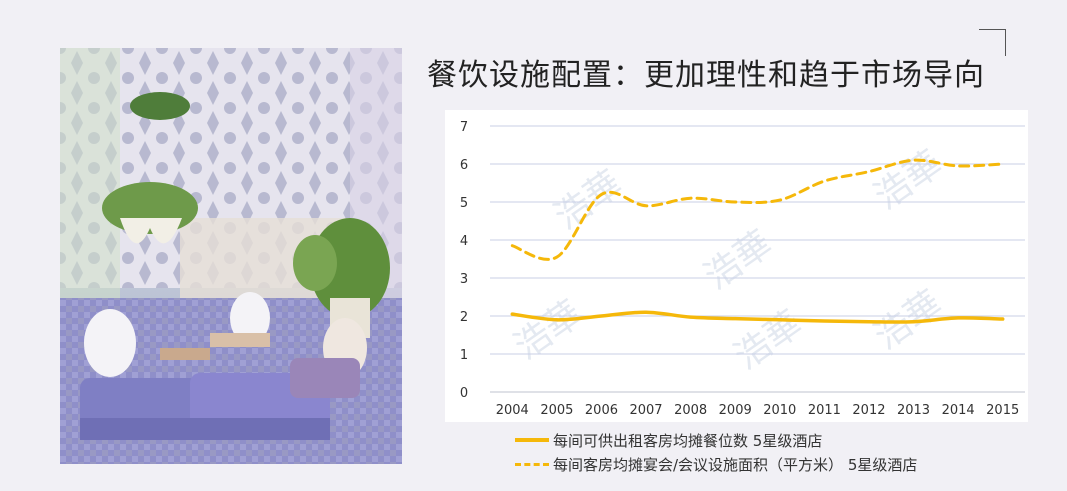  Describe the element at coordinates (548, 330) in the screenshot. I see `watermark-text-3: 浩華` at that location.